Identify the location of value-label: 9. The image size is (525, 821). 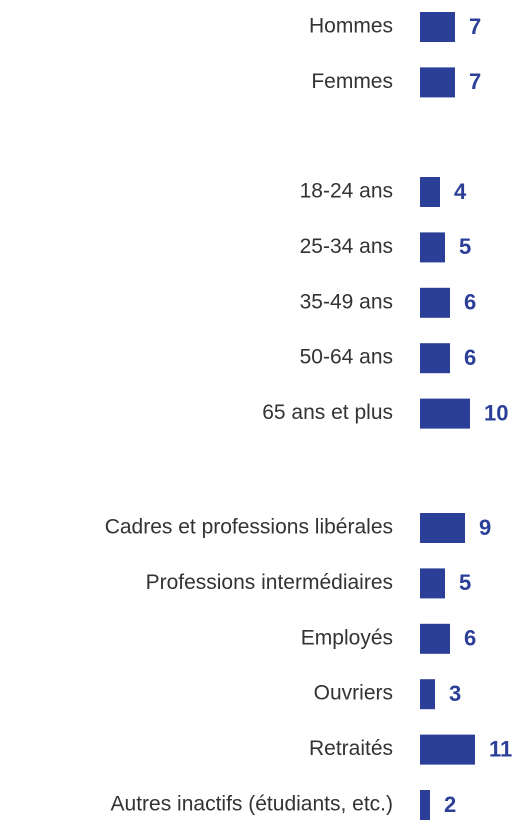
(485, 527).